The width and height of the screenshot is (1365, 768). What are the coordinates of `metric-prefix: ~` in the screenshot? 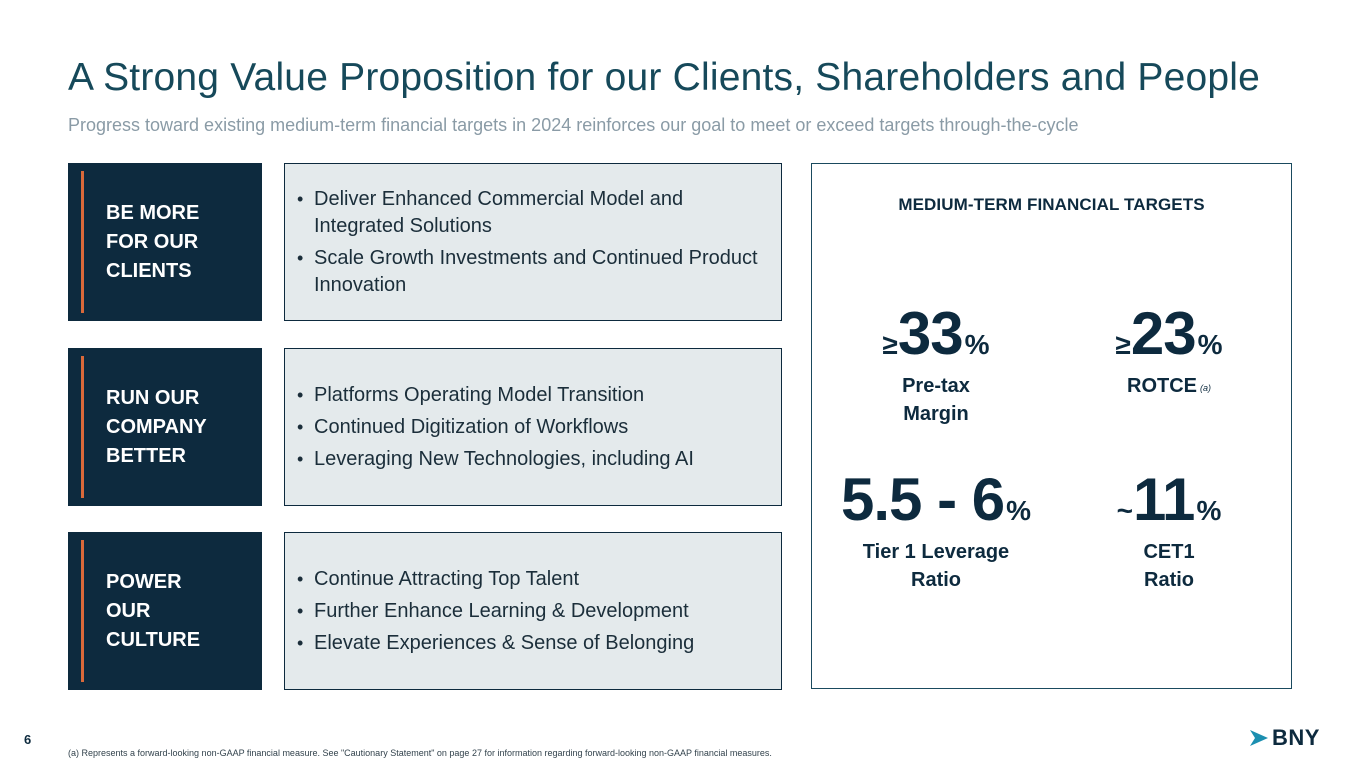 It's located at (1124, 510).